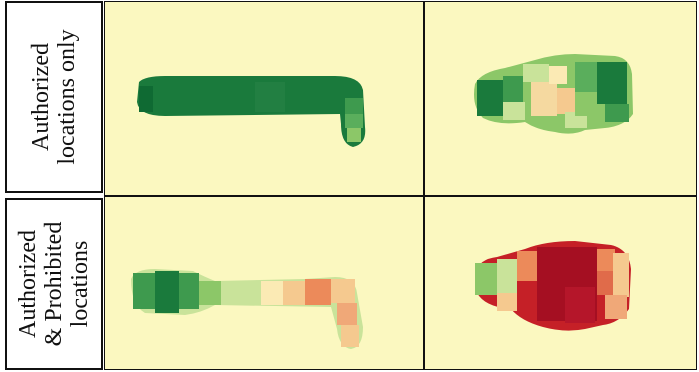  I want to click on row-label-text: Authorized locations only, so click(54, 96).